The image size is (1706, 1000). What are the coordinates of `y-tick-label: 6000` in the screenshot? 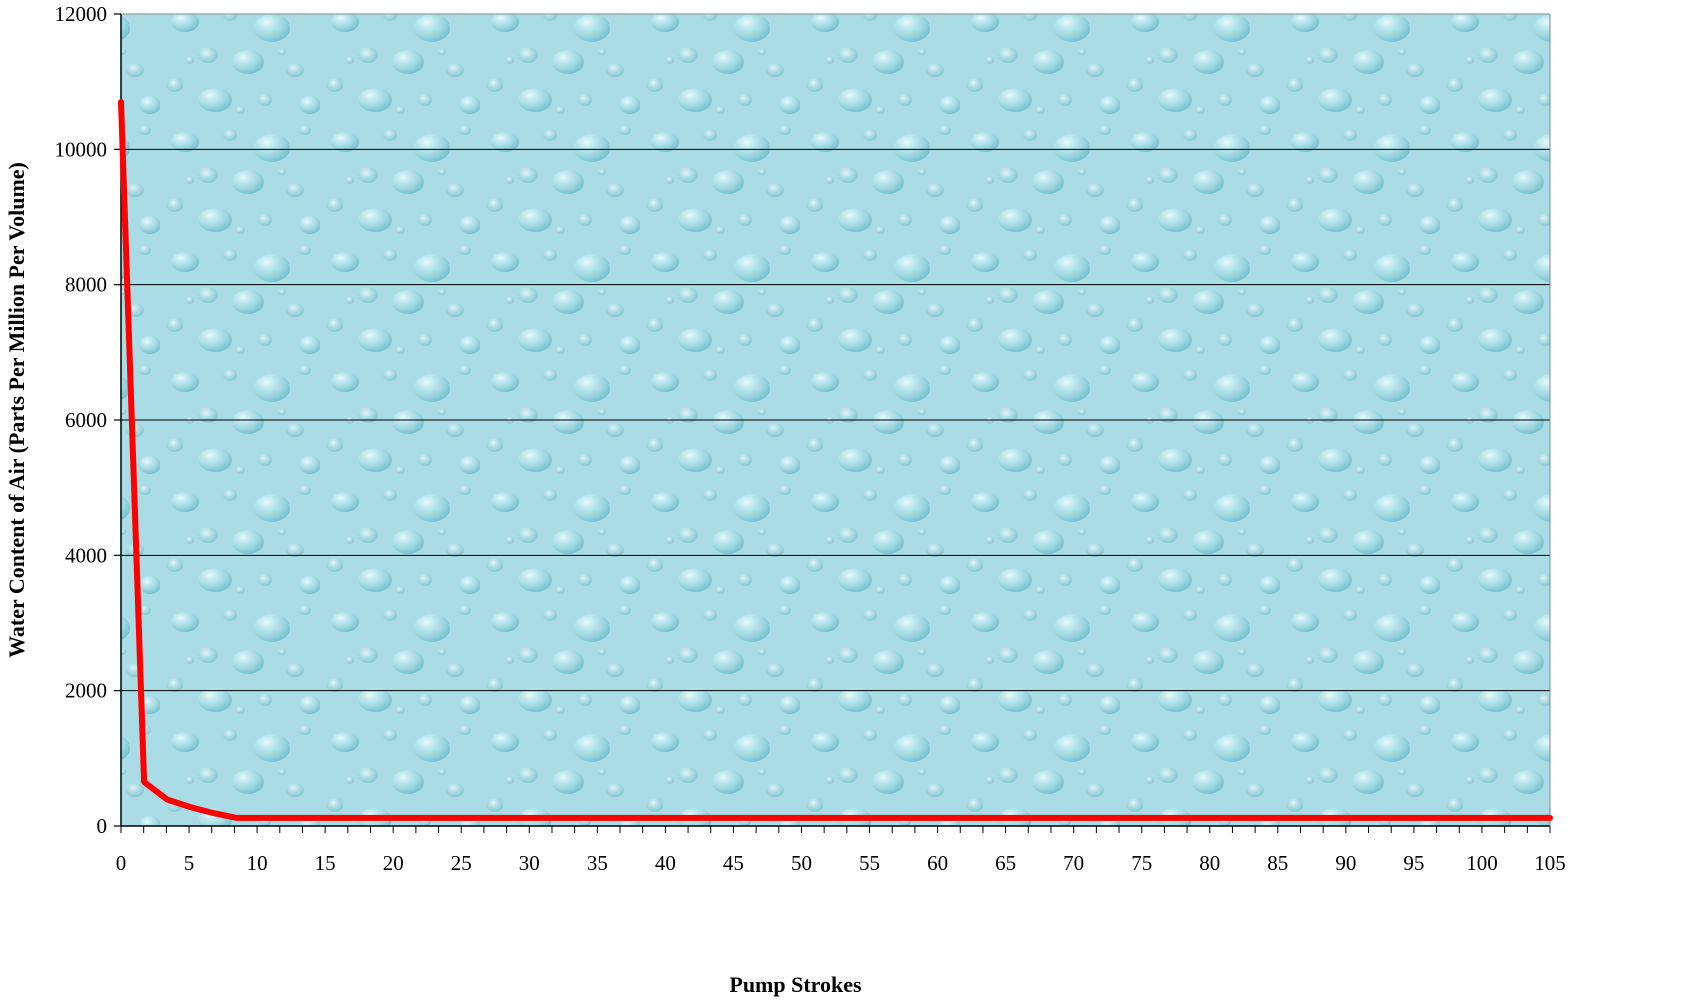 It's located at (86, 420).